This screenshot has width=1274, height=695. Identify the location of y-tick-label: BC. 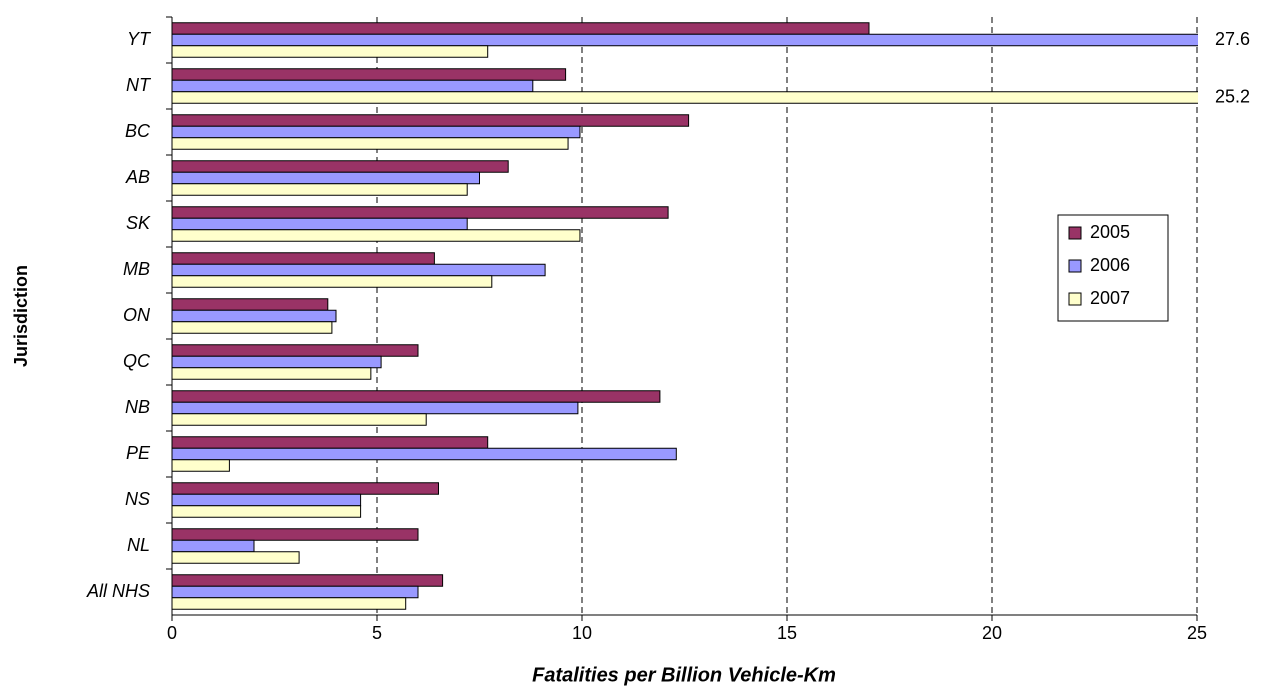
(138, 131).